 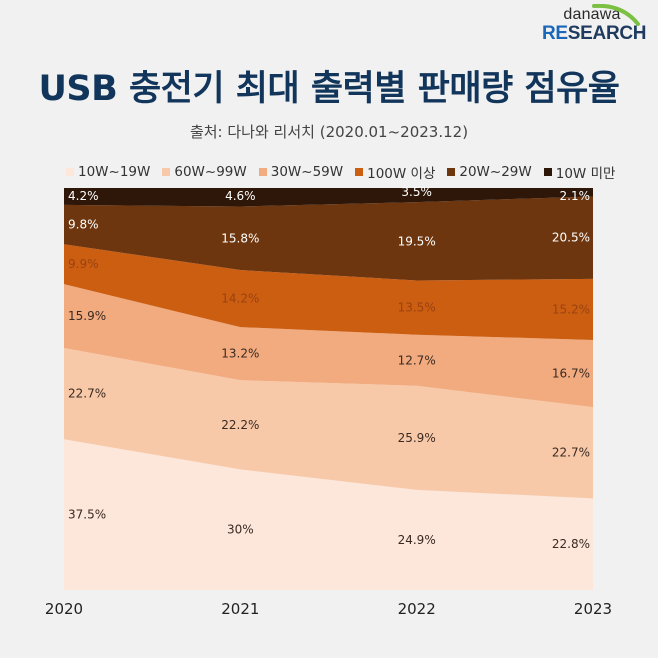 I want to click on legend-item: 10W 미만, so click(x=579, y=172).